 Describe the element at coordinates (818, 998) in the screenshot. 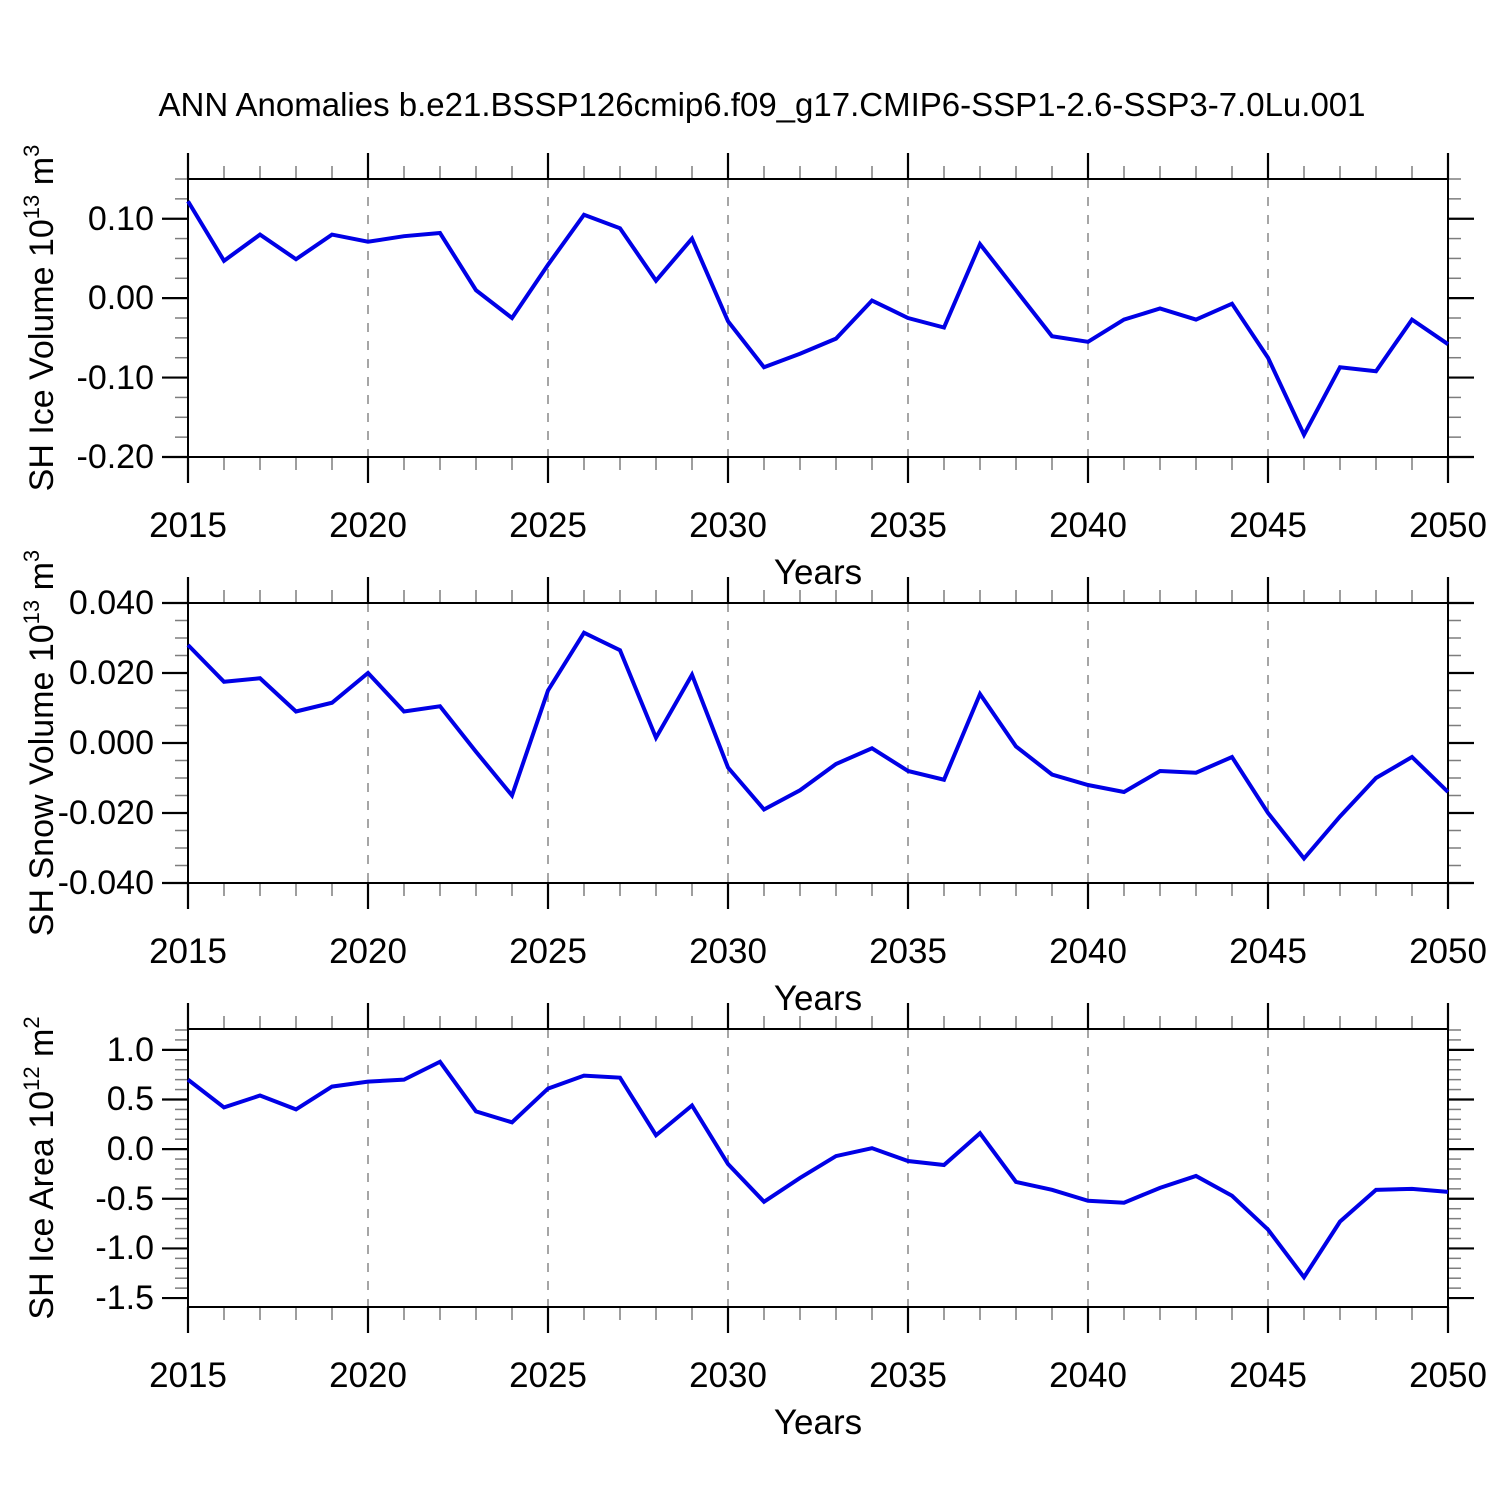

I see `x-axis-title-panel2: Years` at that location.